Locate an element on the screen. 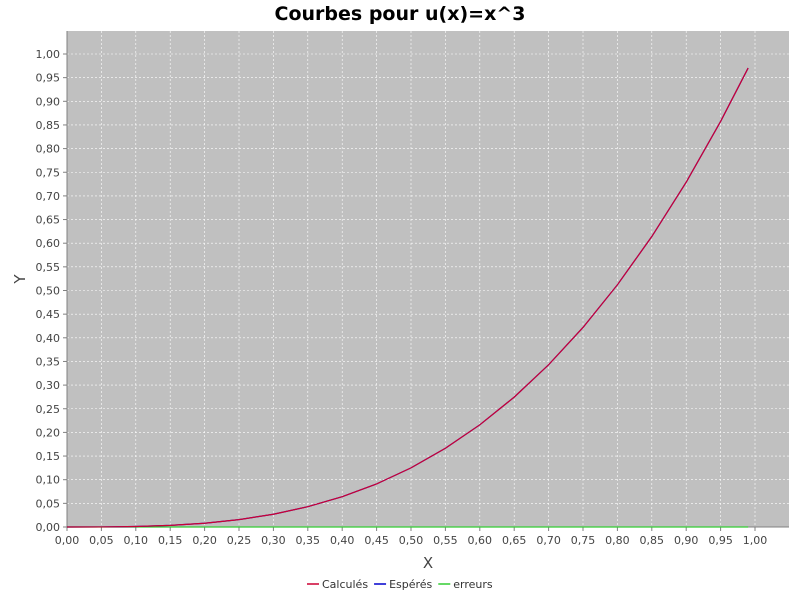 Image resolution: width=800 pixels, height=600 pixels. y-tick-label: 0,20 is located at coordinates (48, 432).